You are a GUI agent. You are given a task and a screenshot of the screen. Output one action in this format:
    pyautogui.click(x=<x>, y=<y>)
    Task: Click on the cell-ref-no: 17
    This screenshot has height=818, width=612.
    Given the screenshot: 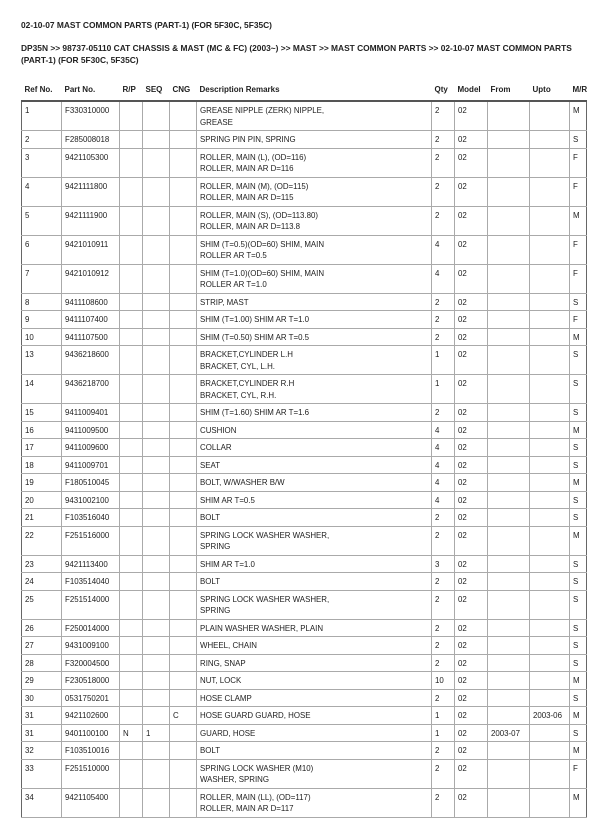 What is the action you would take?
    pyautogui.click(x=41, y=447)
    